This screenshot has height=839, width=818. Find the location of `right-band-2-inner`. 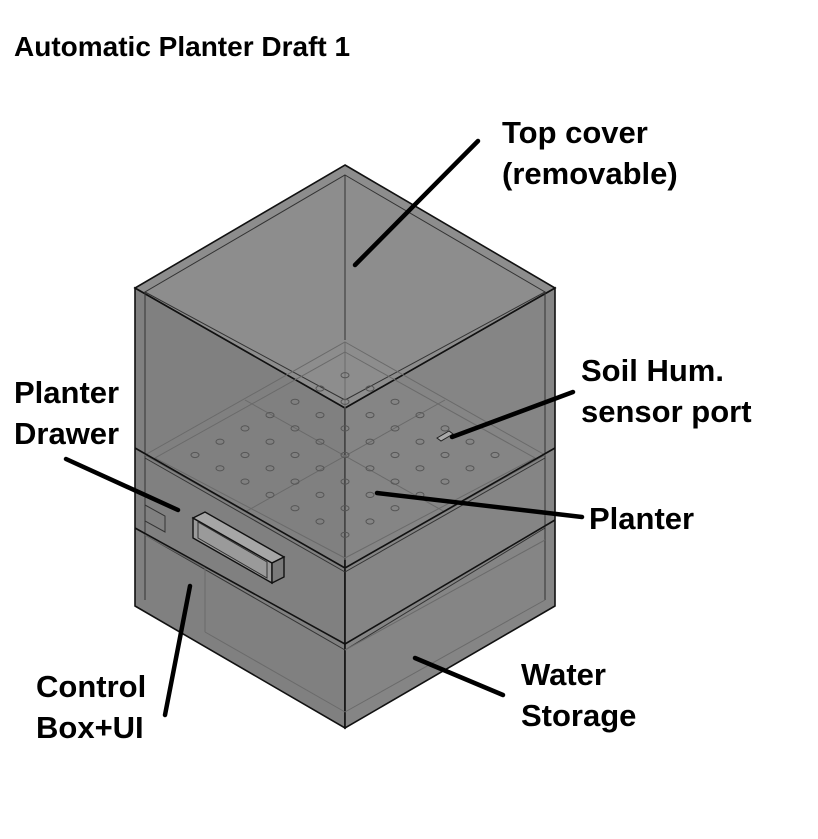

right-band-2-inner is located at coordinates (445, 589).